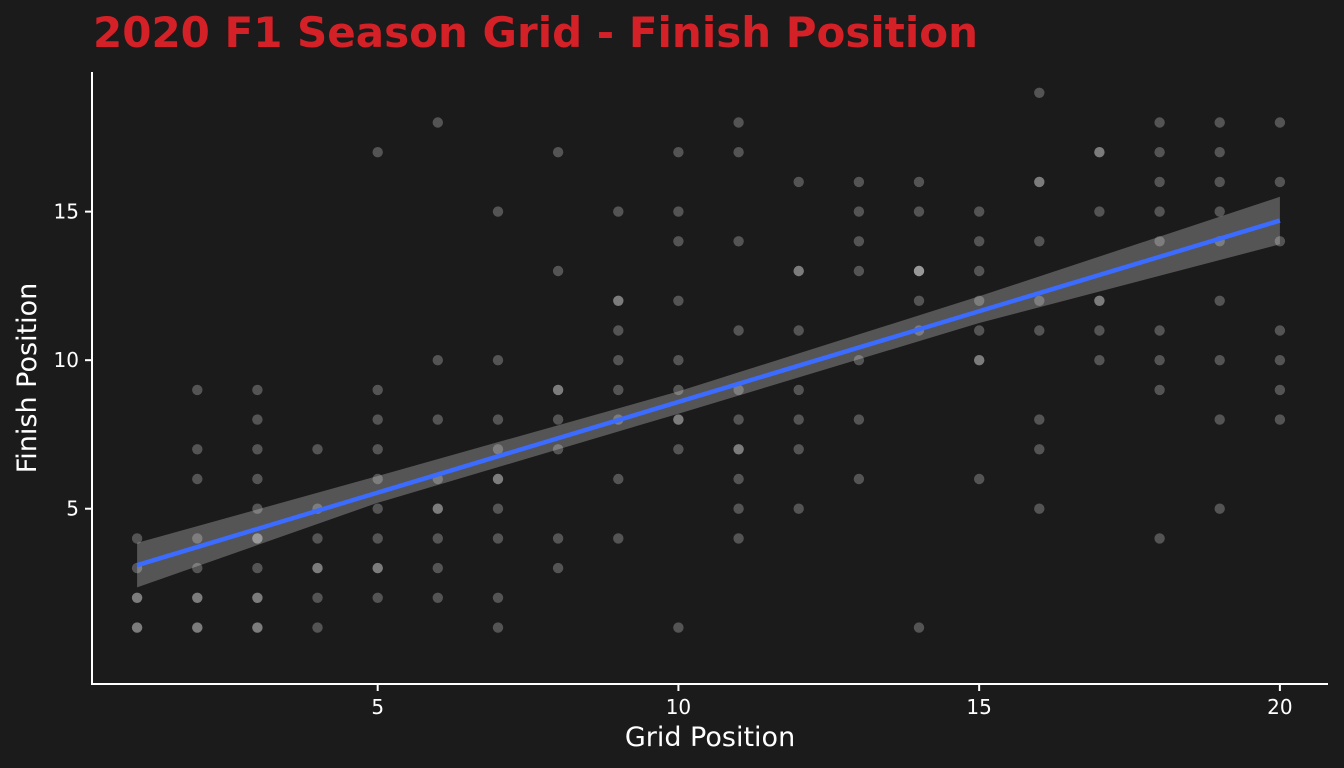 The image size is (1344, 768). What do you see at coordinates (377, 707) in the screenshot?
I see `x-tick-label: 5` at bounding box center [377, 707].